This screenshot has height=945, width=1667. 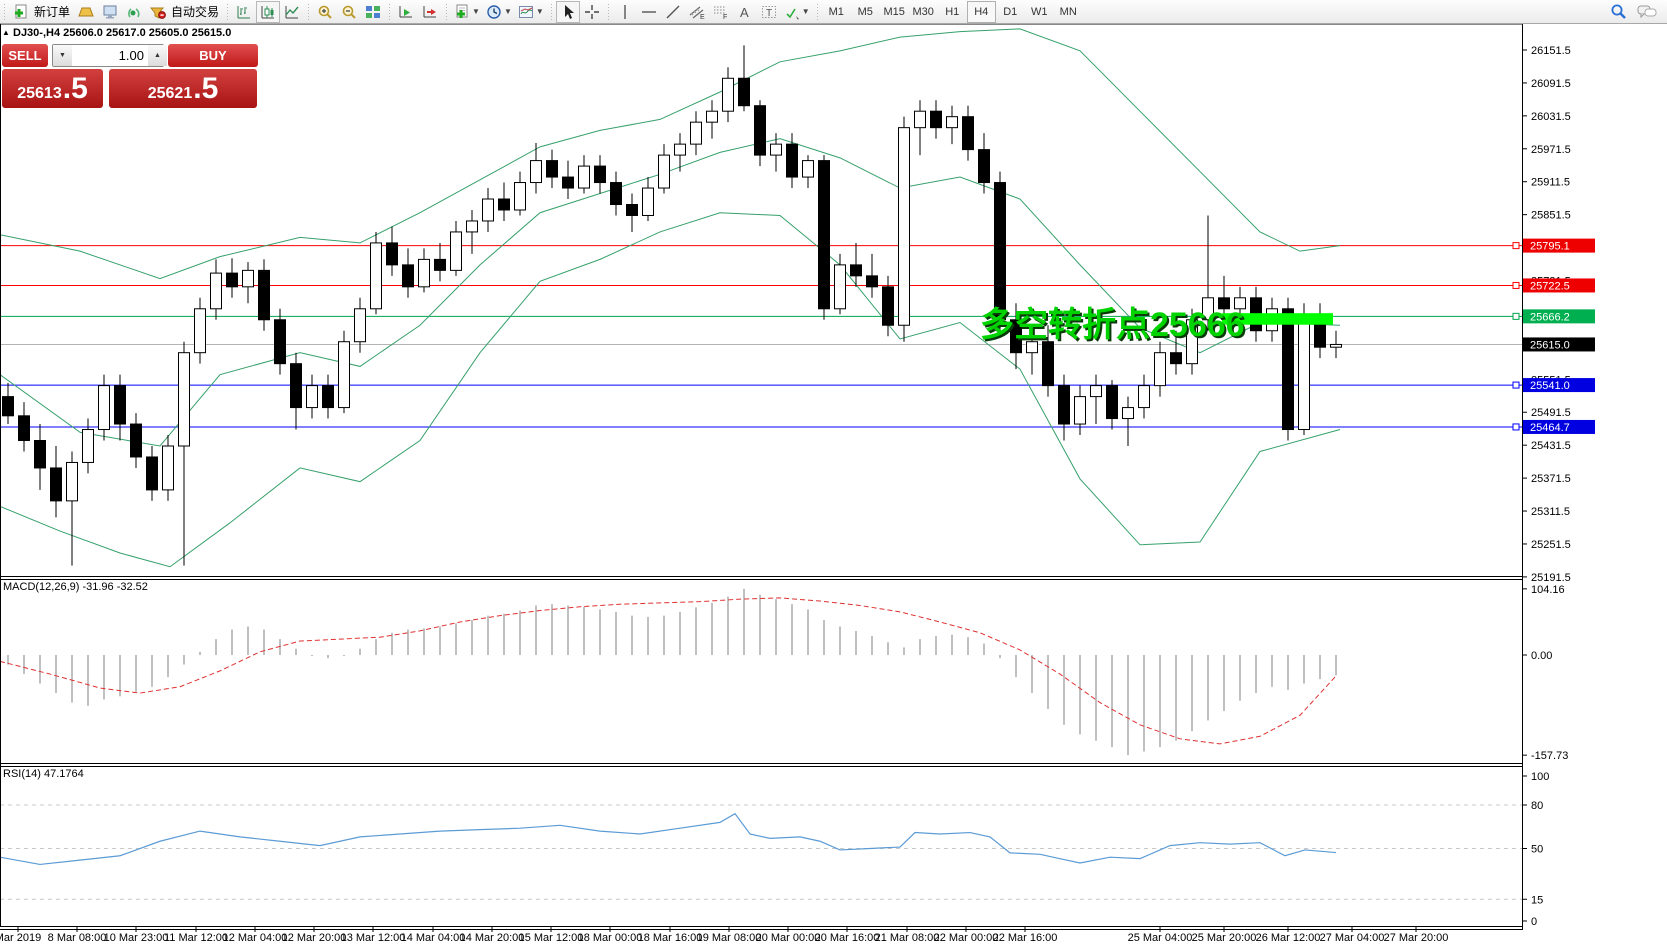 I want to click on bar-chart-mode-button, so click(x=244, y=12).